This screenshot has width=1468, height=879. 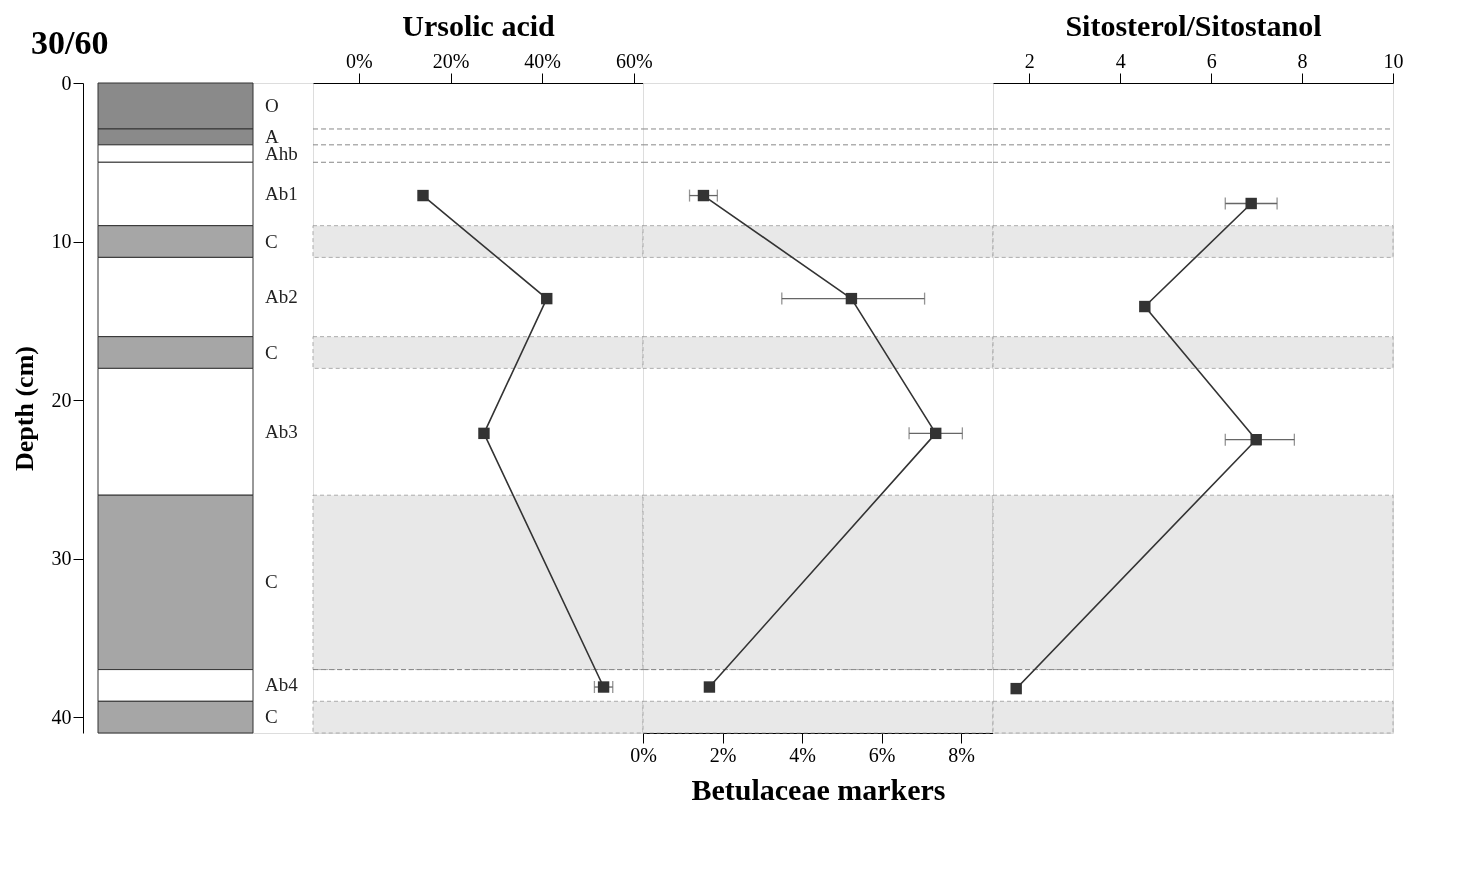 I want to click on y-tick-label: 10, so click(x=61, y=241).